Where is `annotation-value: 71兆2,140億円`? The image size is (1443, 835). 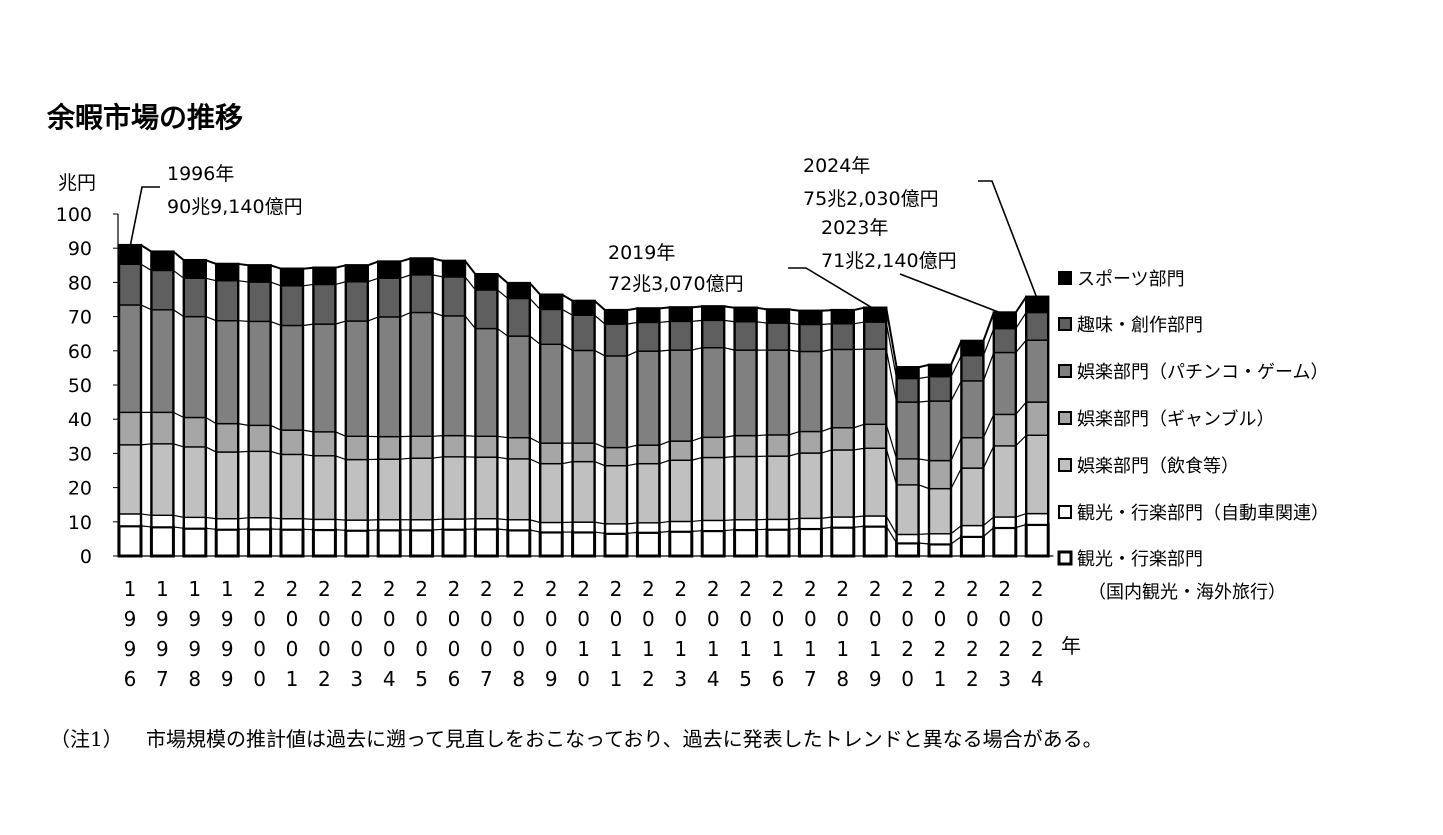
annotation-value: 71兆2,140億円 is located at coordinates (889, 261).